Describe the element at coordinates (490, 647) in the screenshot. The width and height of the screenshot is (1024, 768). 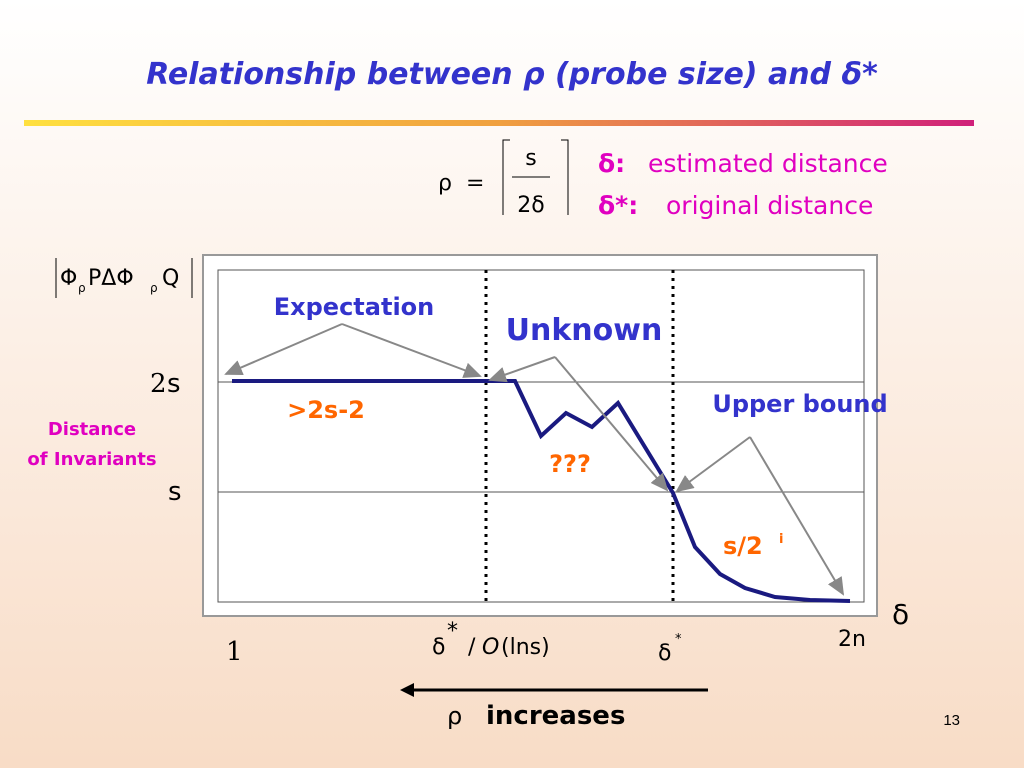
I see `x-label: O` at that location.